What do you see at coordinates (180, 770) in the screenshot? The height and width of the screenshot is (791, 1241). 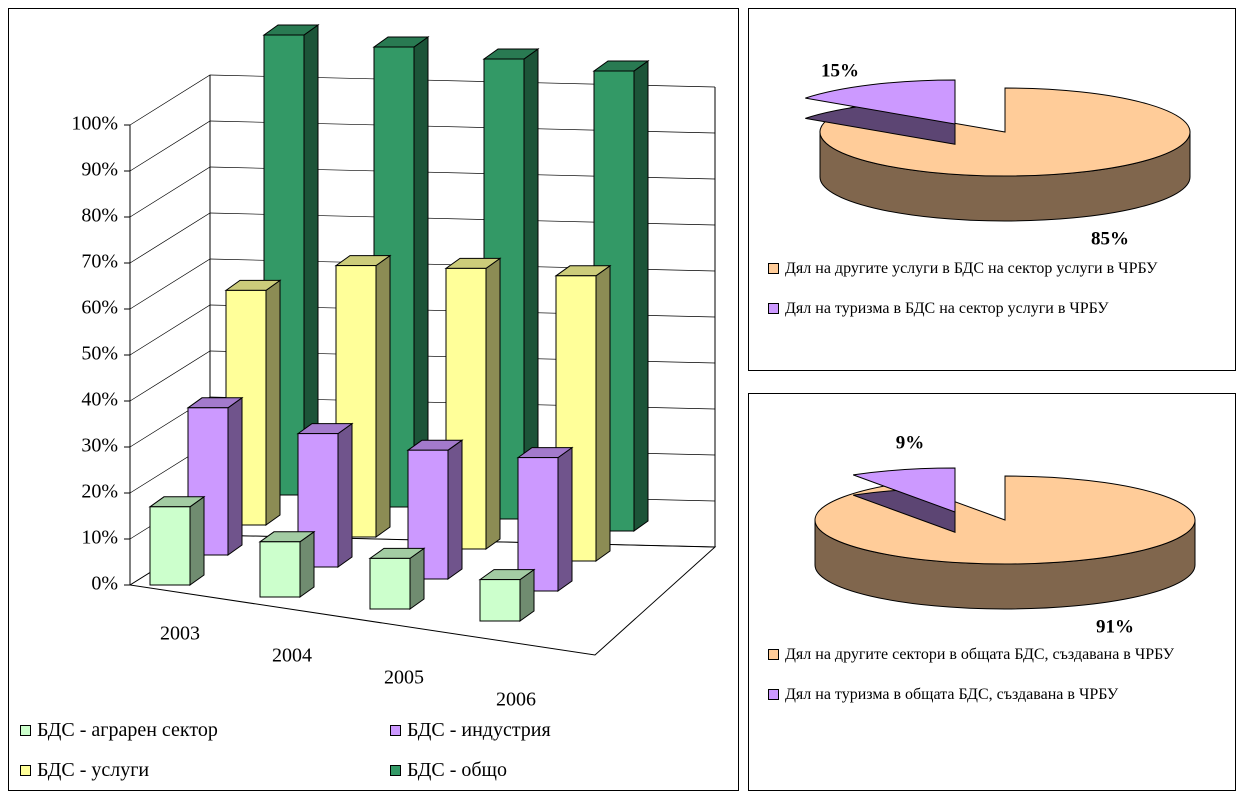 I see `legend-item: БДС - услуги` at bounding box center [180, 770].